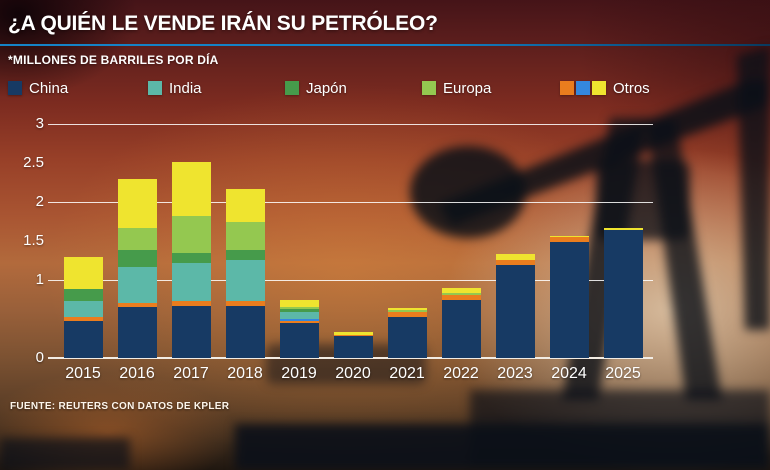 The image size is (770, 470). Describe the element at coordinates (461, 373) in the screenshot. I see `x-tick-label-2022: 2022` at that location.